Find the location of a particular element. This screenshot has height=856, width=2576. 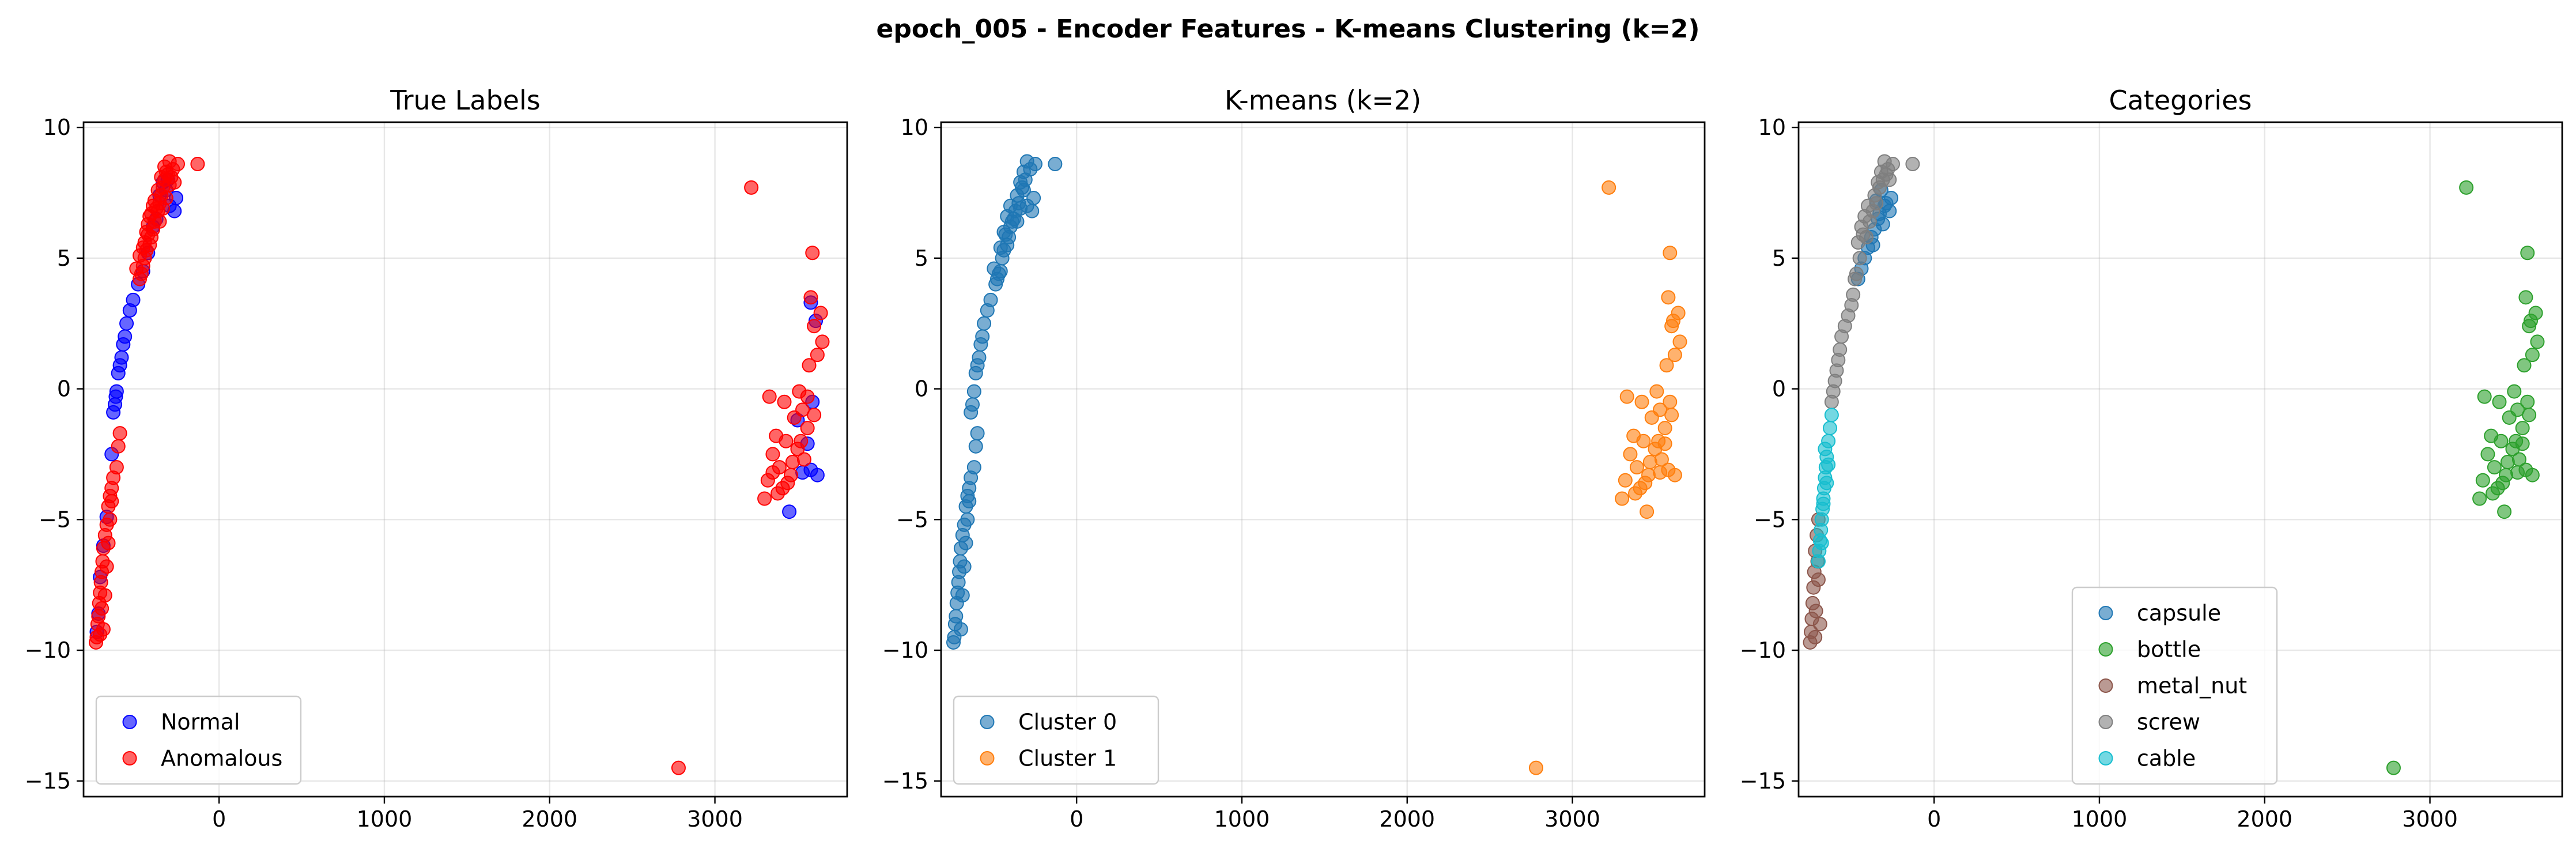

legend-label: metal_nut is located at coordinates (2192, 686).